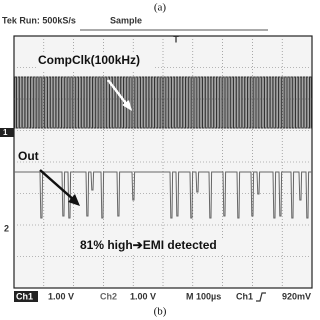 The image size is (320, 320). What do you see at coordinates (244, 296) in the screenshot?
I see `footer-trigger-source: Ch1` at bounding box center [244, 296].